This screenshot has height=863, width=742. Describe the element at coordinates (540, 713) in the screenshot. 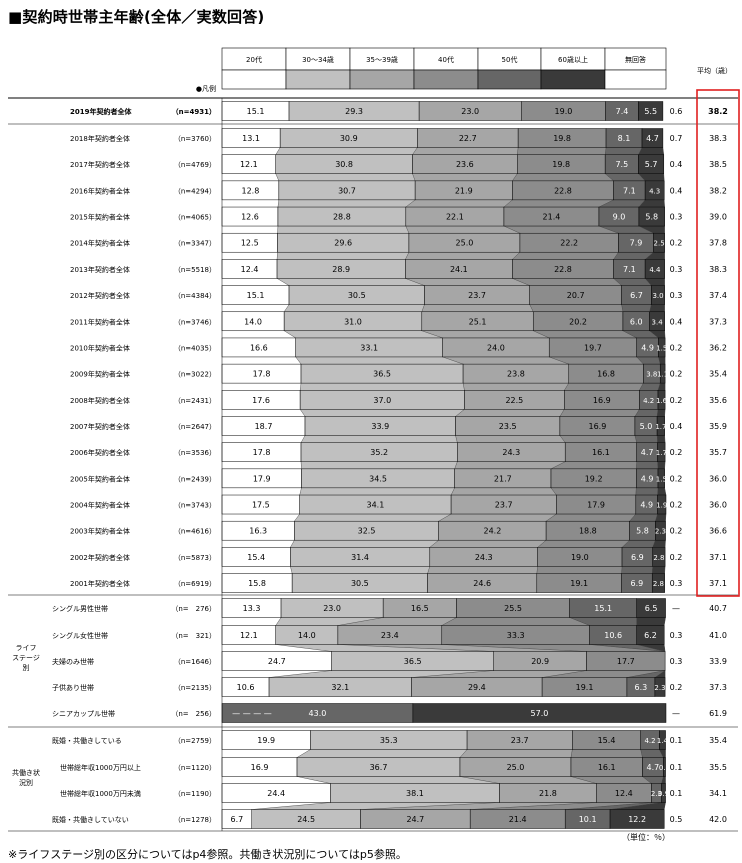

I see `data-label: 57.0` at that location.